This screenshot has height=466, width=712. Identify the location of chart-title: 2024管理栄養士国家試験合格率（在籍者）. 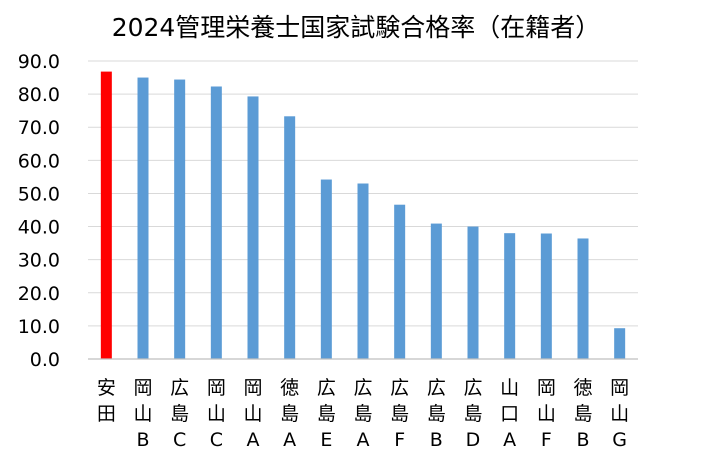
(356, 27).